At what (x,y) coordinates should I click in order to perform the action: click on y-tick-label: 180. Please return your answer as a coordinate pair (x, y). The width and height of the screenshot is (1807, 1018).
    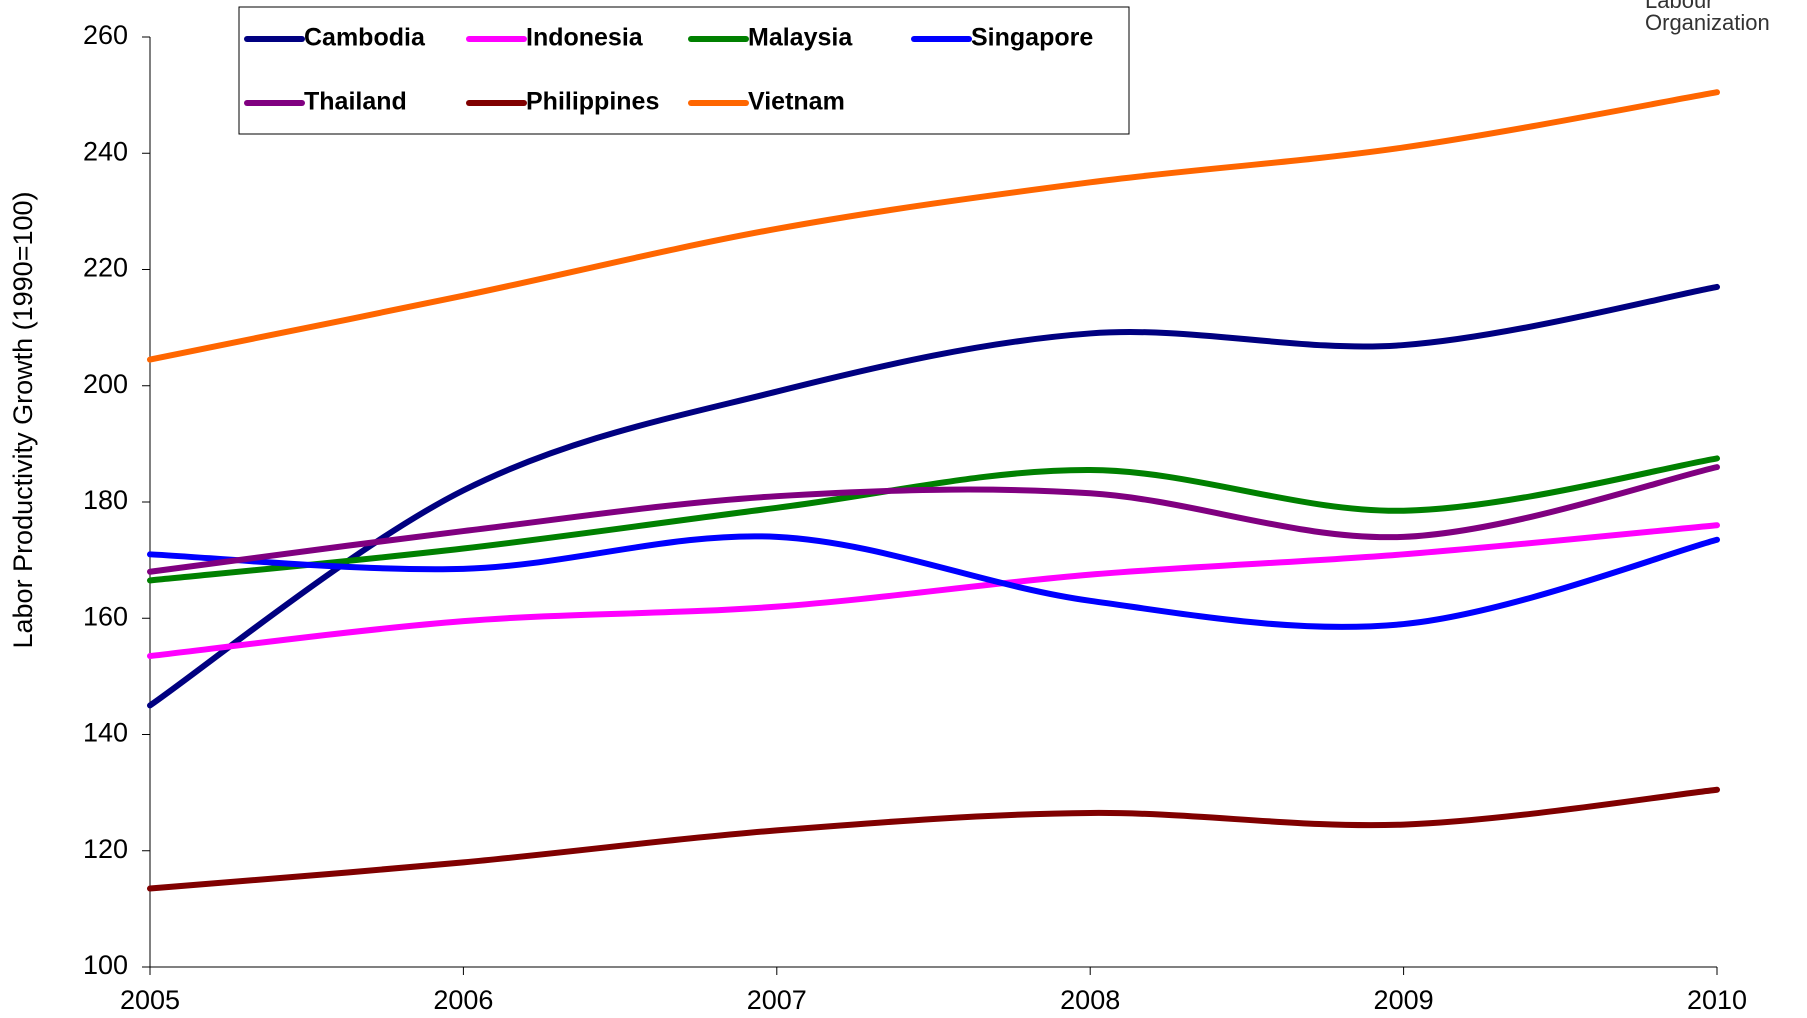
    Looking at the image, I should click on (105, 500).